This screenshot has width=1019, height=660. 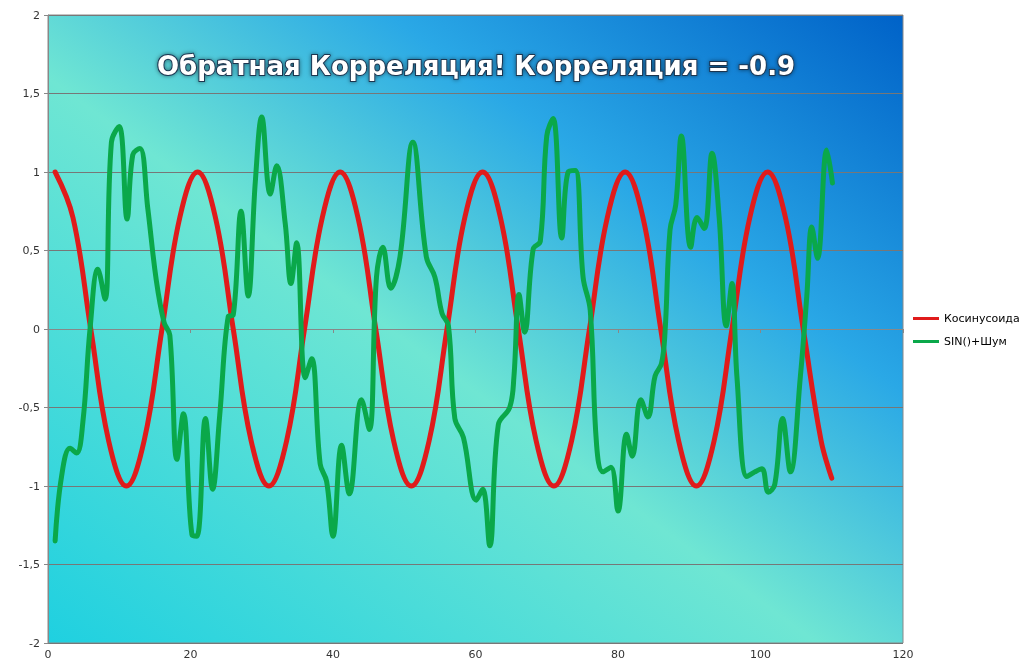 What do you see at coordinates (760, 654) in the screenshot?
I see `x-tick-label: 100` at bounding box center [760, 654].